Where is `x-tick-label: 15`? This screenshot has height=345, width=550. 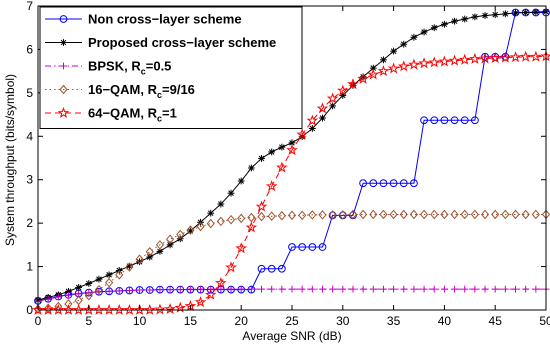 x-tick-label: 15 is located at coordinates (191, 321).